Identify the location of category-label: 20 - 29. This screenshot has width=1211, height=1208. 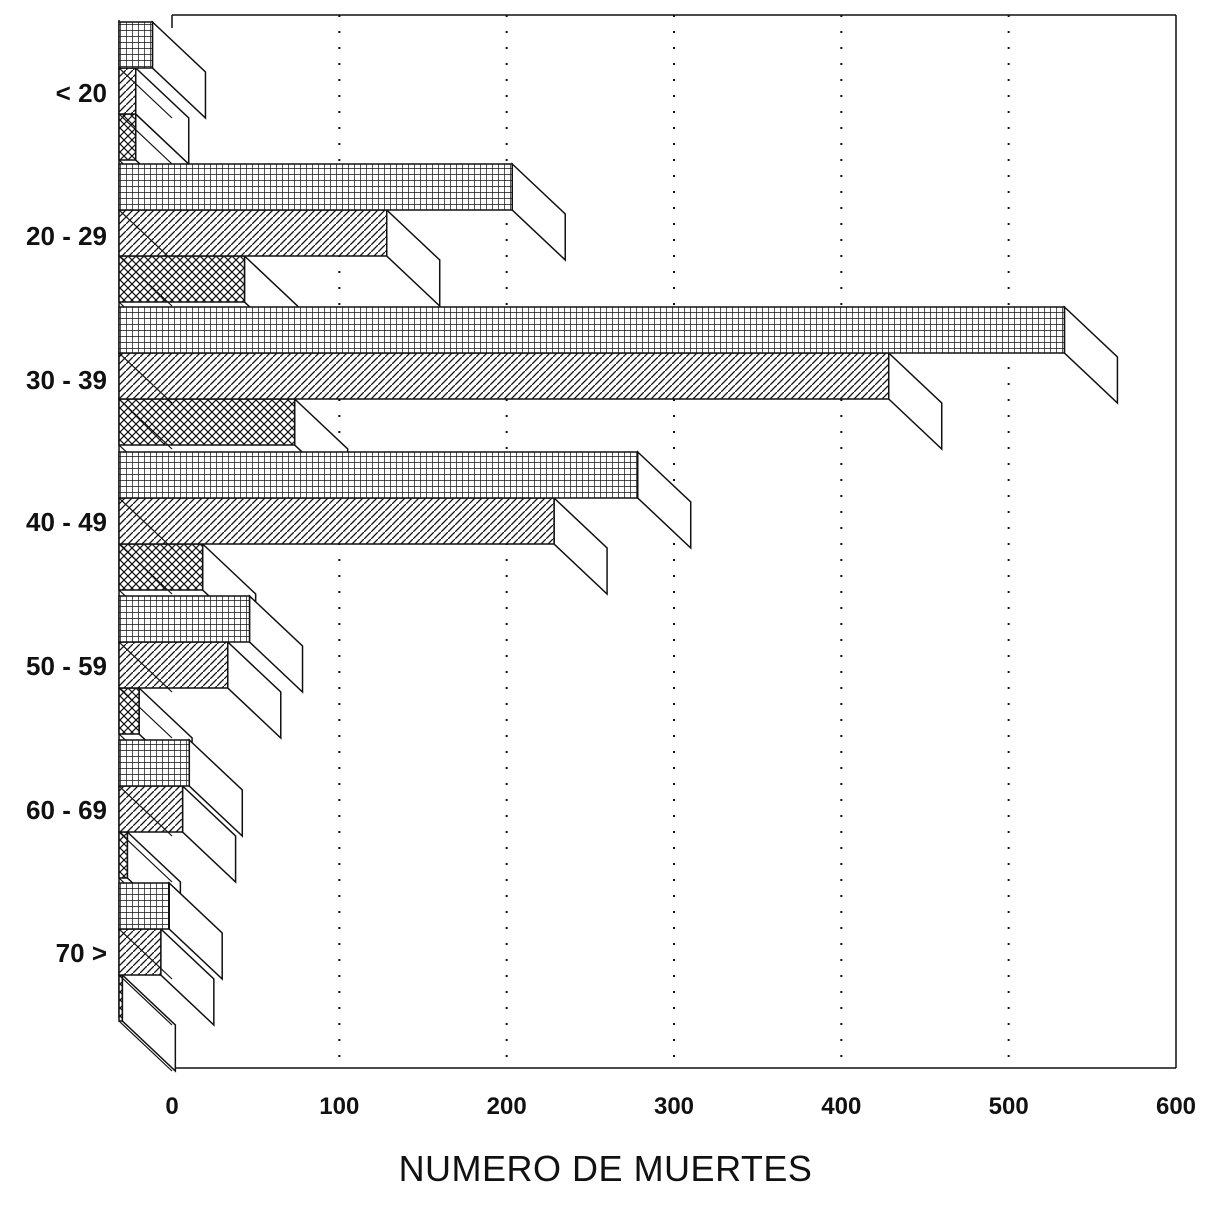
(66, 236).